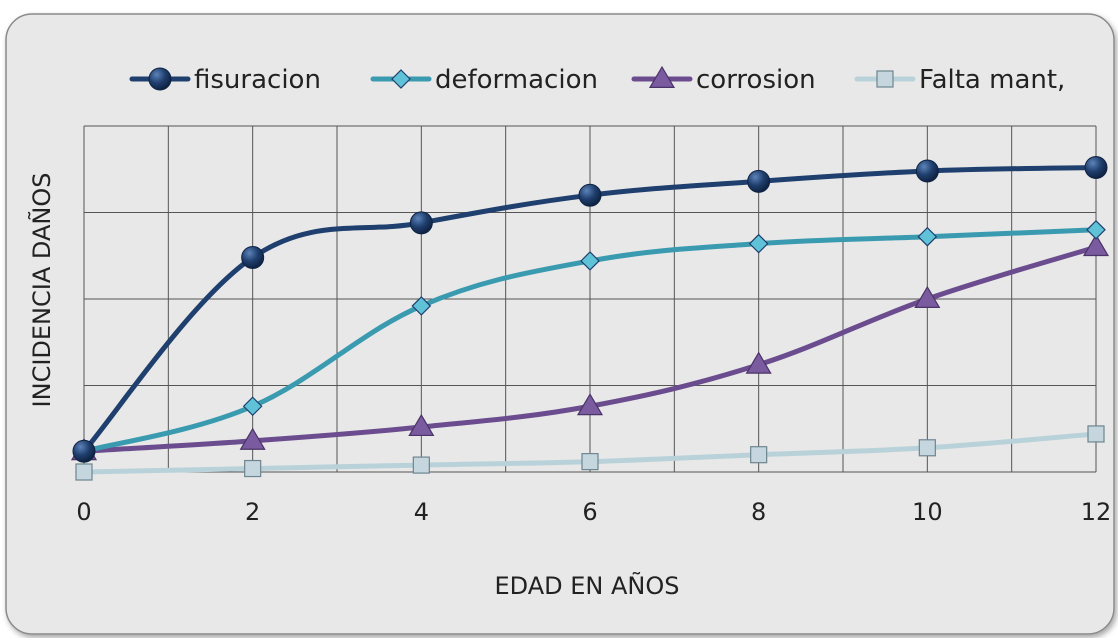 This screenshot has height=642, width=1118. What do you see at coordinates (758, 512) in the screenshot?
I see `x-tick-label: 8` at bounding box center [758, 512].